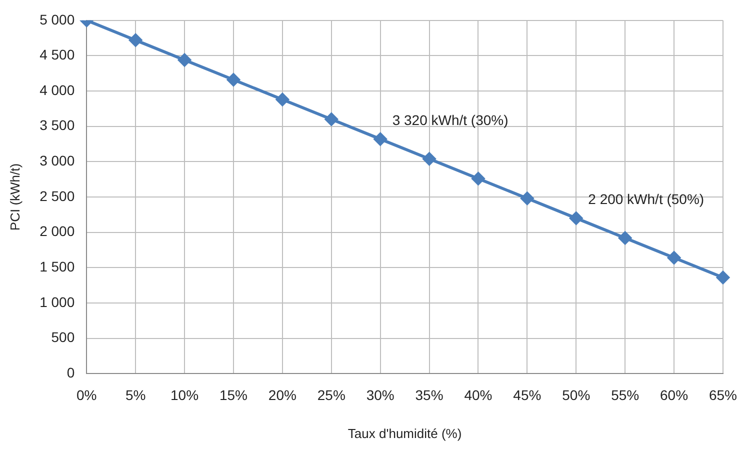 The height and width of the screenshot is (450, 751). I want to click on y-tick-label: 500, so click(63, 337).